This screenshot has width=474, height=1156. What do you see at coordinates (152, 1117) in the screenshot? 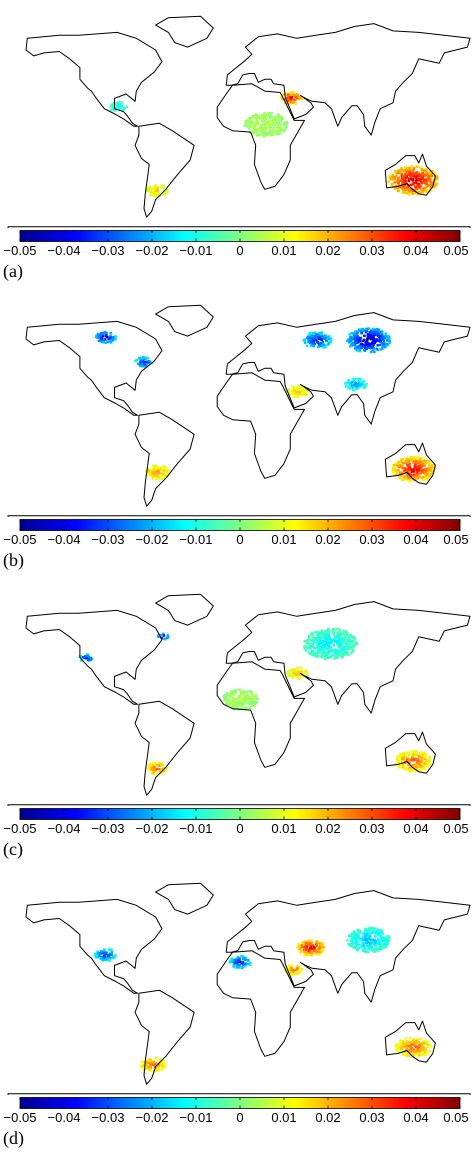
I see `colorbar-tick-label: −0.02` at bounding box center [152, 1117].